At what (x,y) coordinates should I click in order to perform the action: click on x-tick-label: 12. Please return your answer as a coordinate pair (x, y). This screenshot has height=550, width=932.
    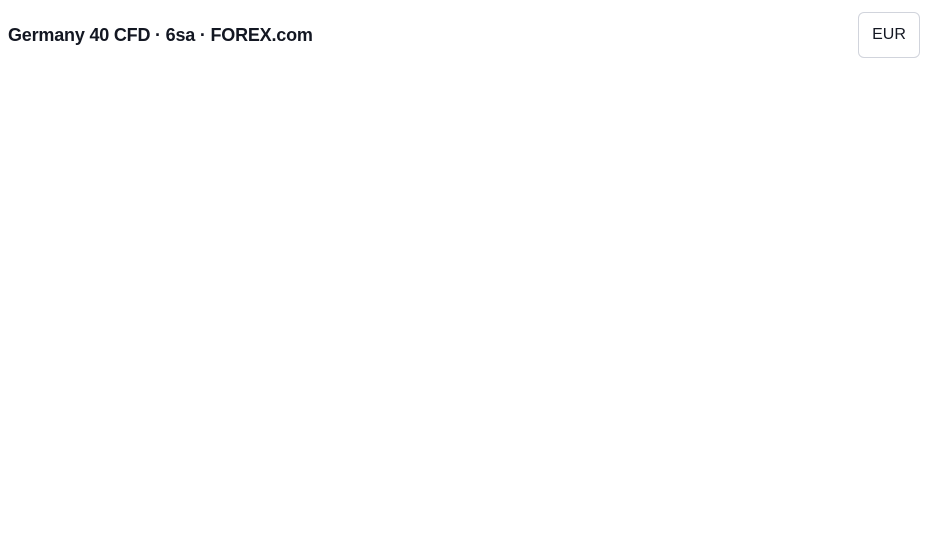
    Looking at the image, I should click on (553, 522).